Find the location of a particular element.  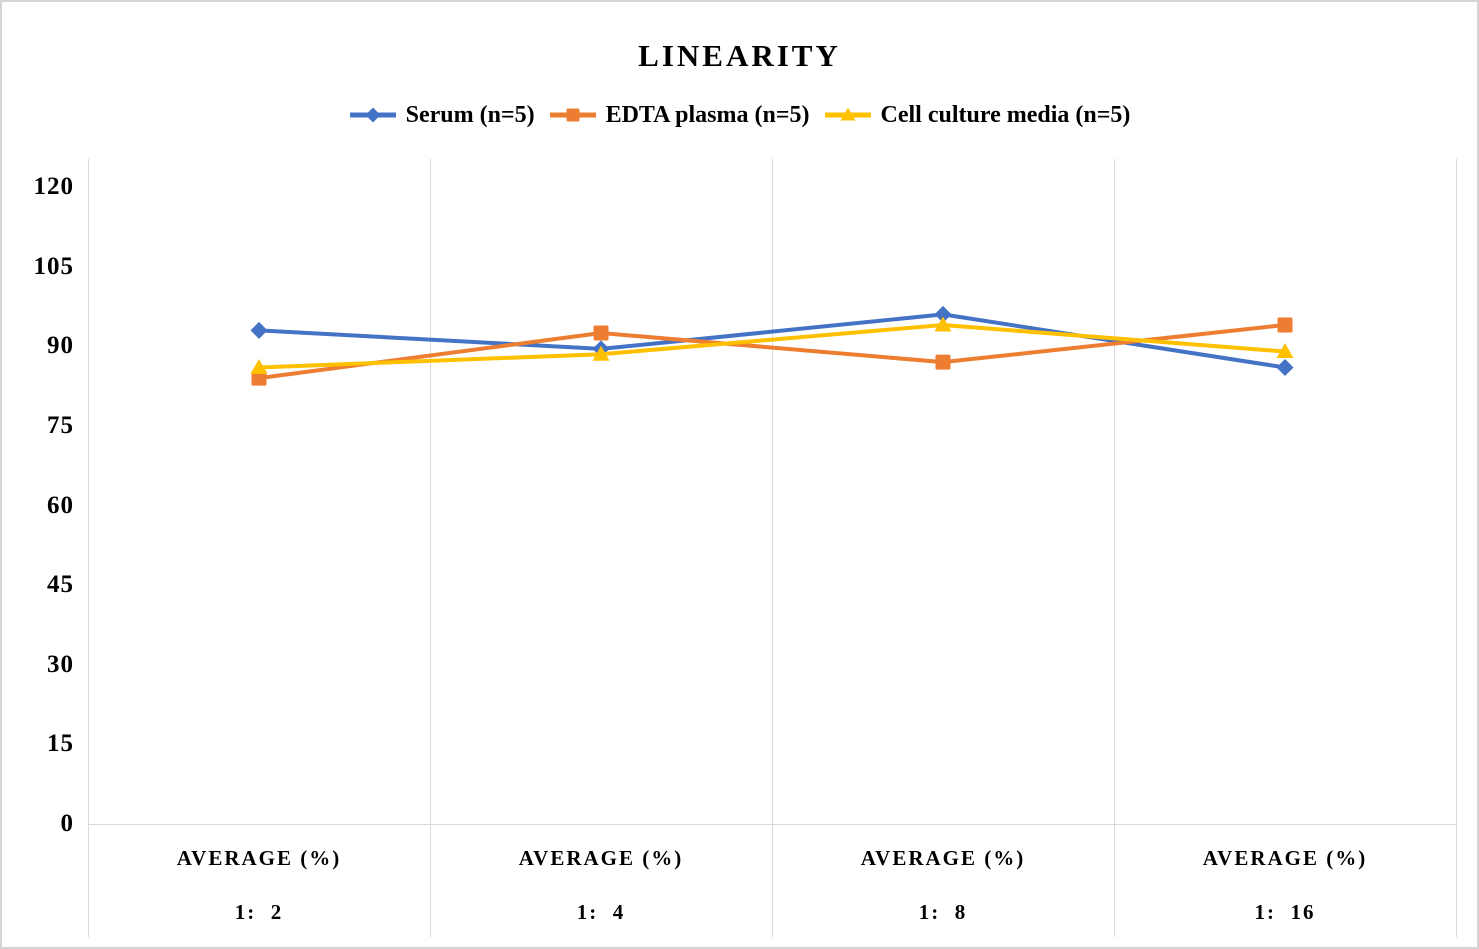

y-tick-label: 15 is located at coordinates (60, 744).